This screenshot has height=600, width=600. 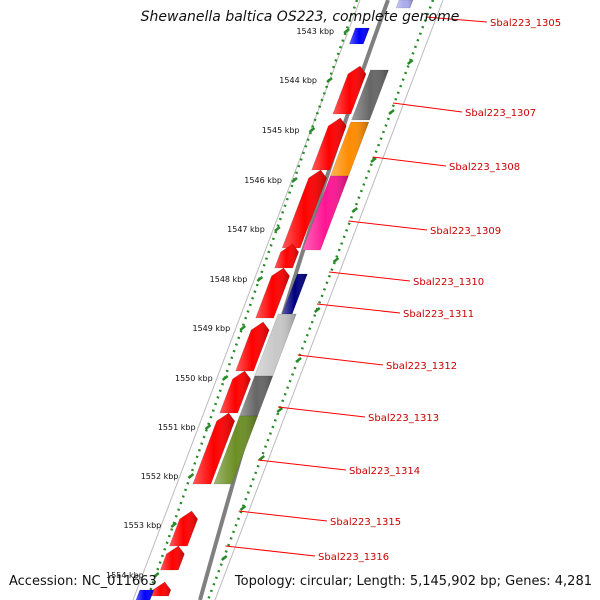 I want to click on gene-label: Sbal223_1308, so click(x=484, y=167).